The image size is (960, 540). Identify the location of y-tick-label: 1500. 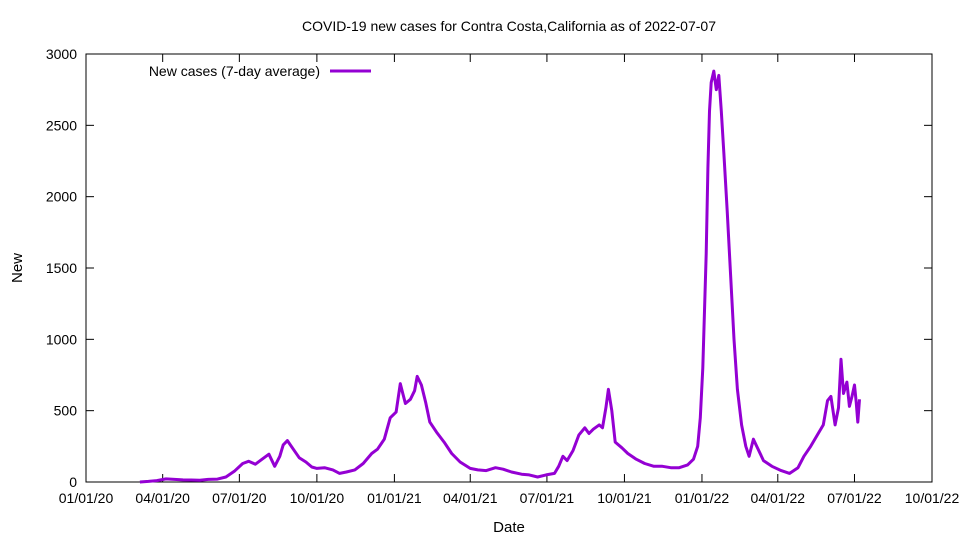
(61, 268).